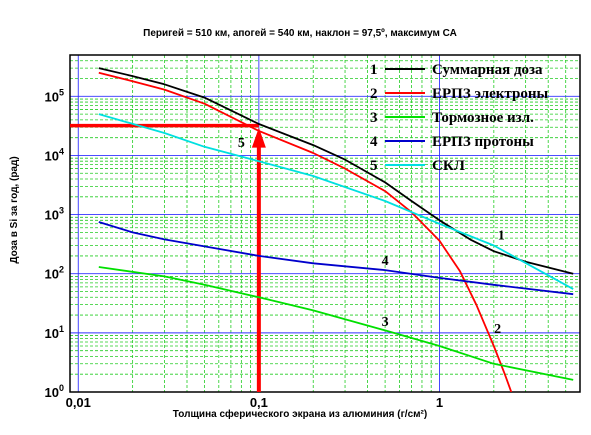  What do you see at coordinates (61, 211) in the screenshot?
I see `y-tick-exponent: 3` at bounding box center [61, 211].